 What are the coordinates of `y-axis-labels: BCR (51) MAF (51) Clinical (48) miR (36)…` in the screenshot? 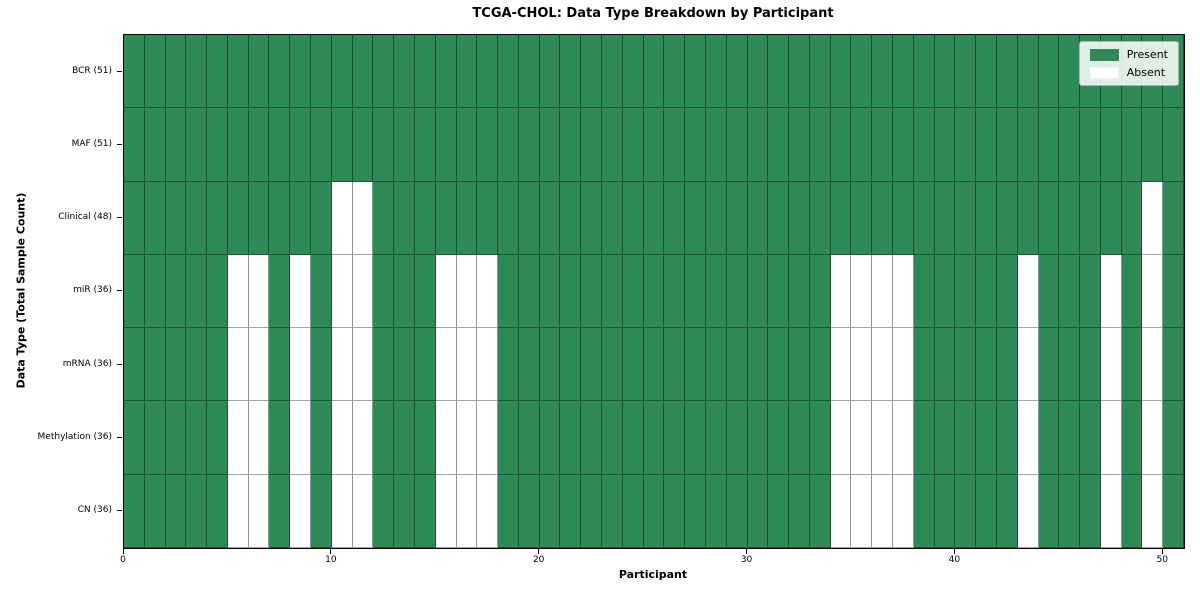 It's located at (61, 290).